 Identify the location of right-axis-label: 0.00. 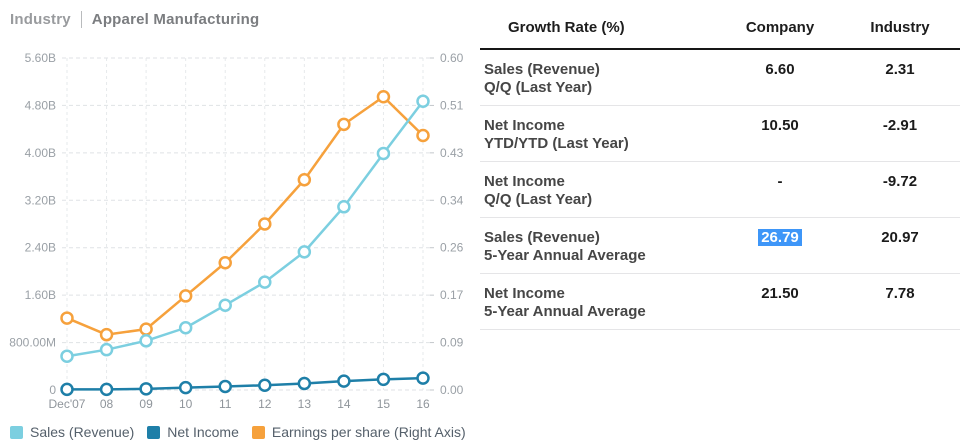
(452, 390).